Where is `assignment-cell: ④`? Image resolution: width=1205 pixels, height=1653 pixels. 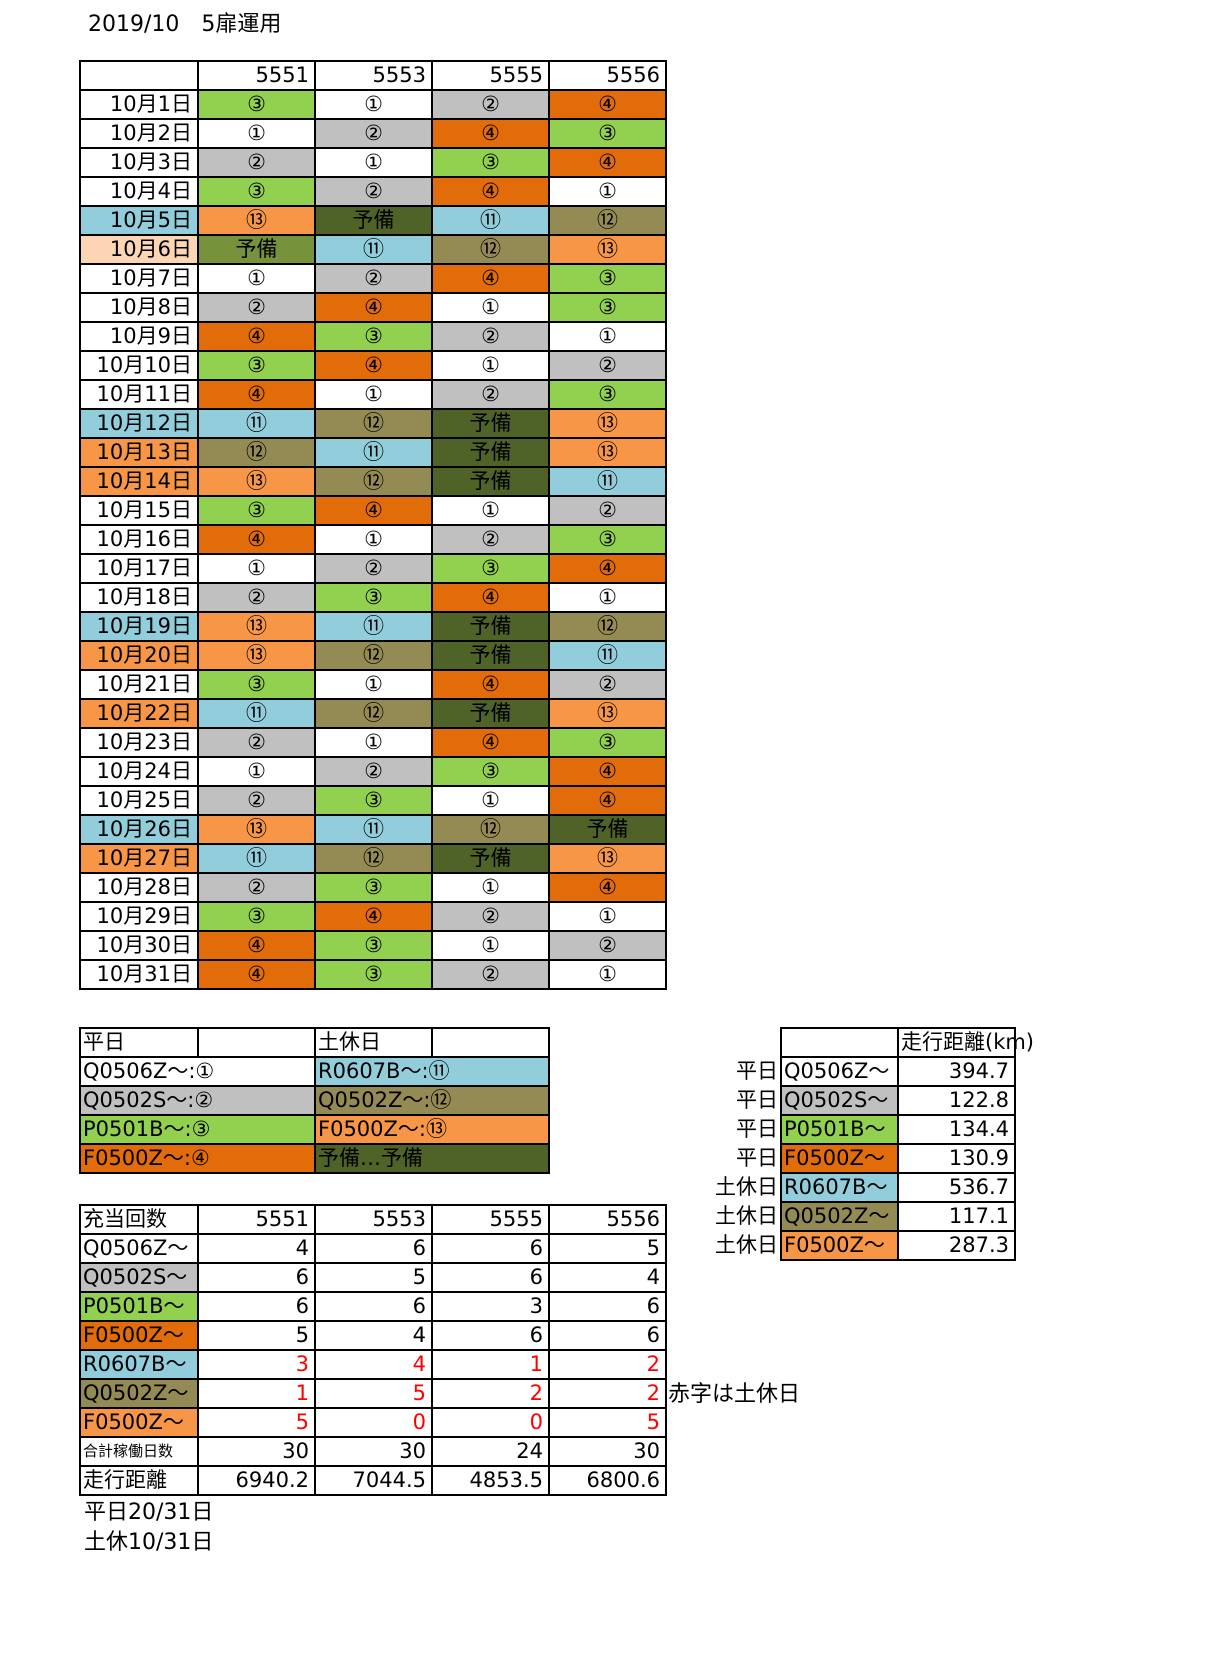 assignment-cell: ④ is located at coordinates (490, 278).